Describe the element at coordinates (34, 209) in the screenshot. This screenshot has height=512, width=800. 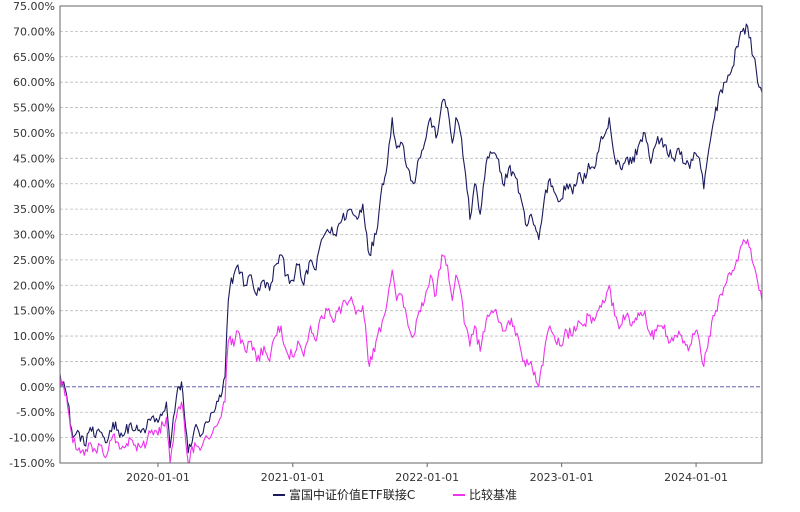
I see `y-tick-label: 35.00%` at that location.